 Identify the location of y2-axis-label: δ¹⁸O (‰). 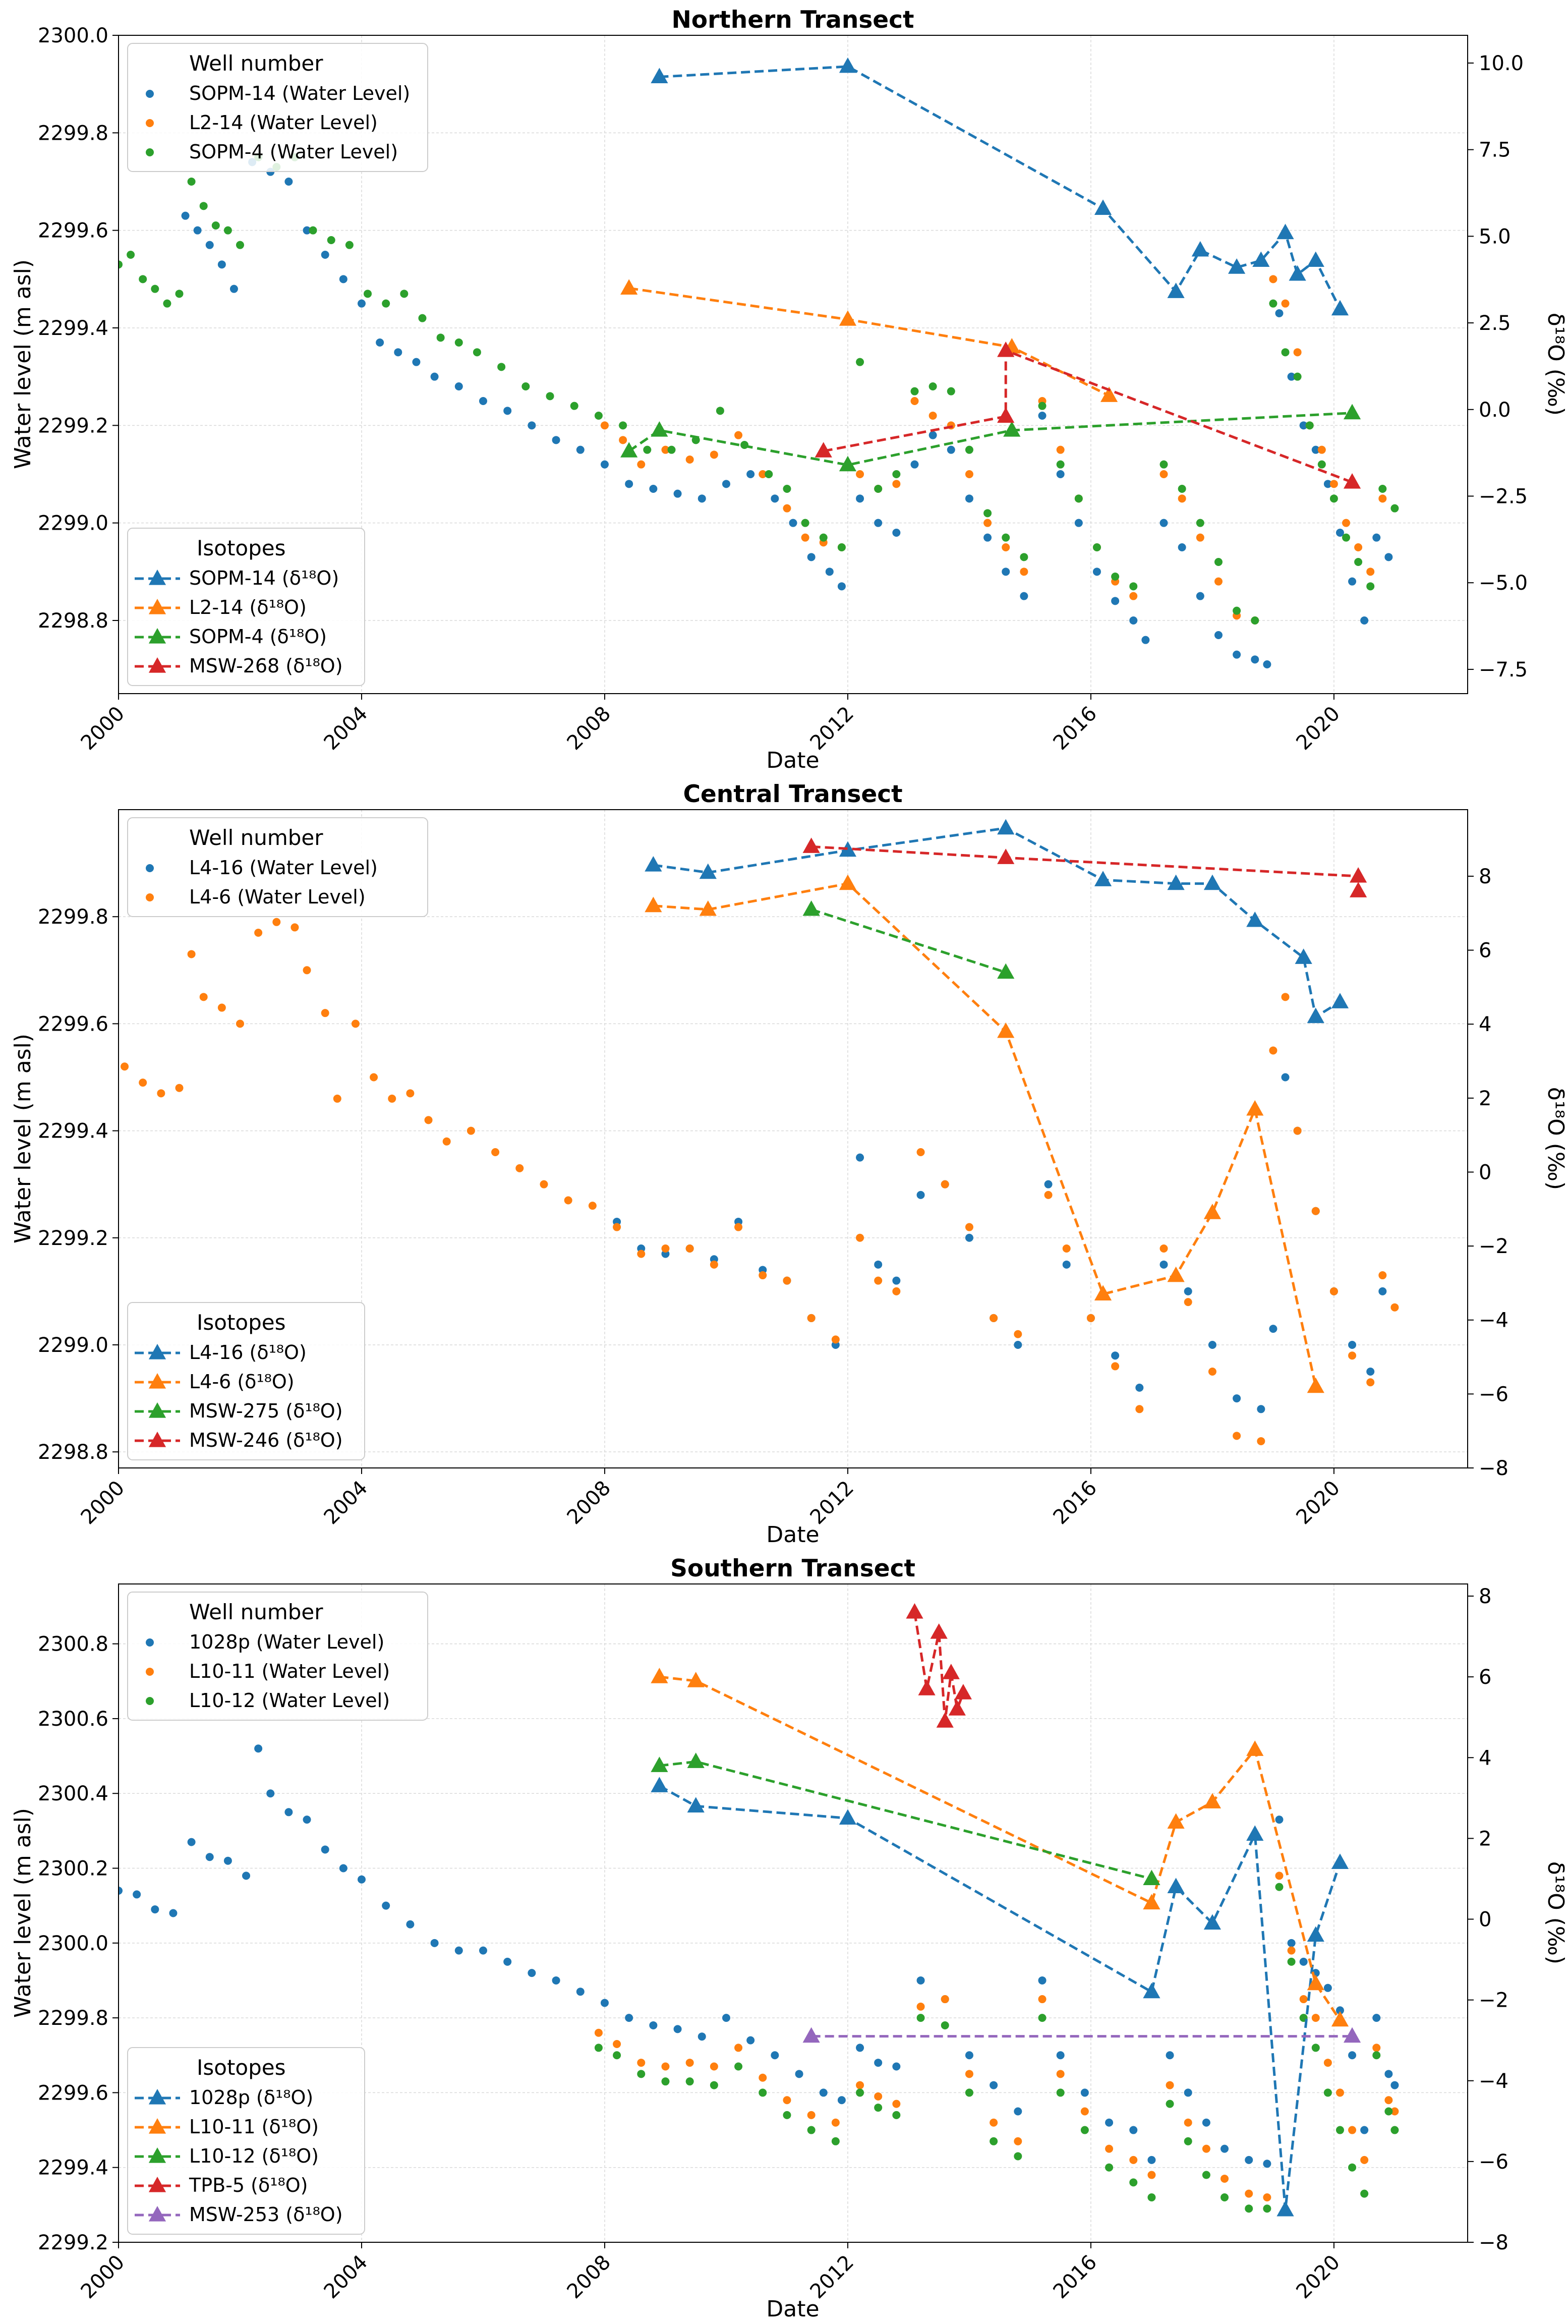
(1555, 1912).